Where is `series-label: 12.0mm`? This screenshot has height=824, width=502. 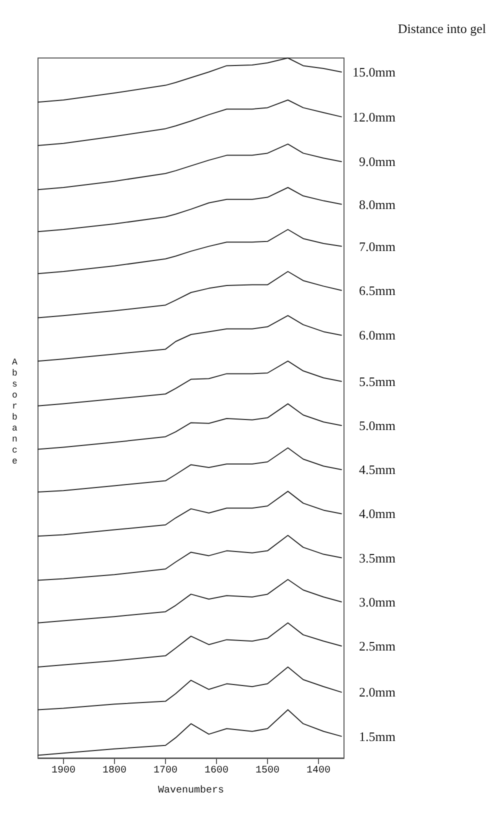 series-label: 12.0mm is located at coordinates (374, 116).